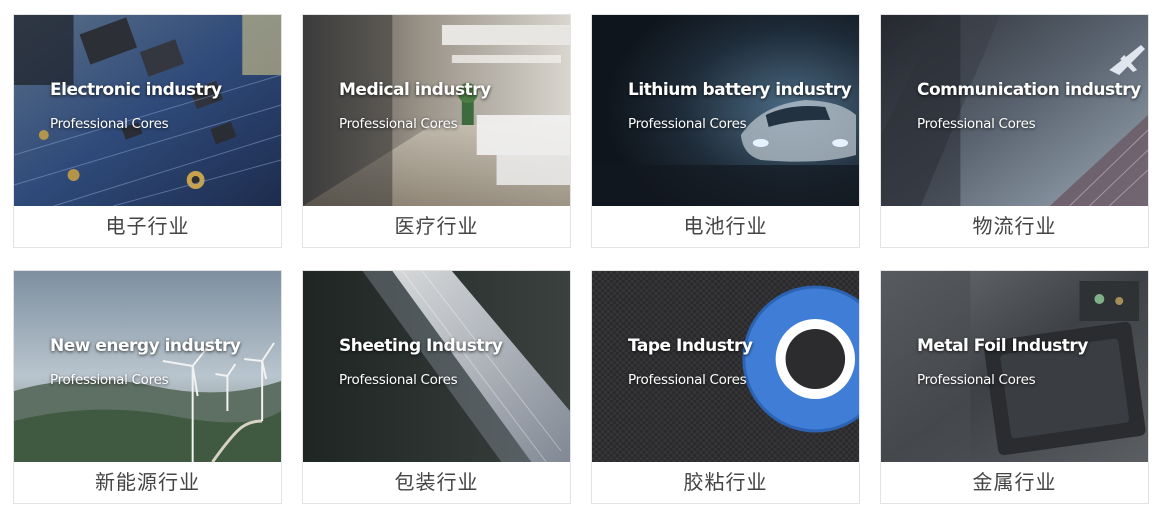 The width and height of the screenshot is (1166, 511). What do you see at coordinates (740, 90) in the screenshot?
I see `card-title-en: Lithium battery industry` at bounding box center [740, 90].